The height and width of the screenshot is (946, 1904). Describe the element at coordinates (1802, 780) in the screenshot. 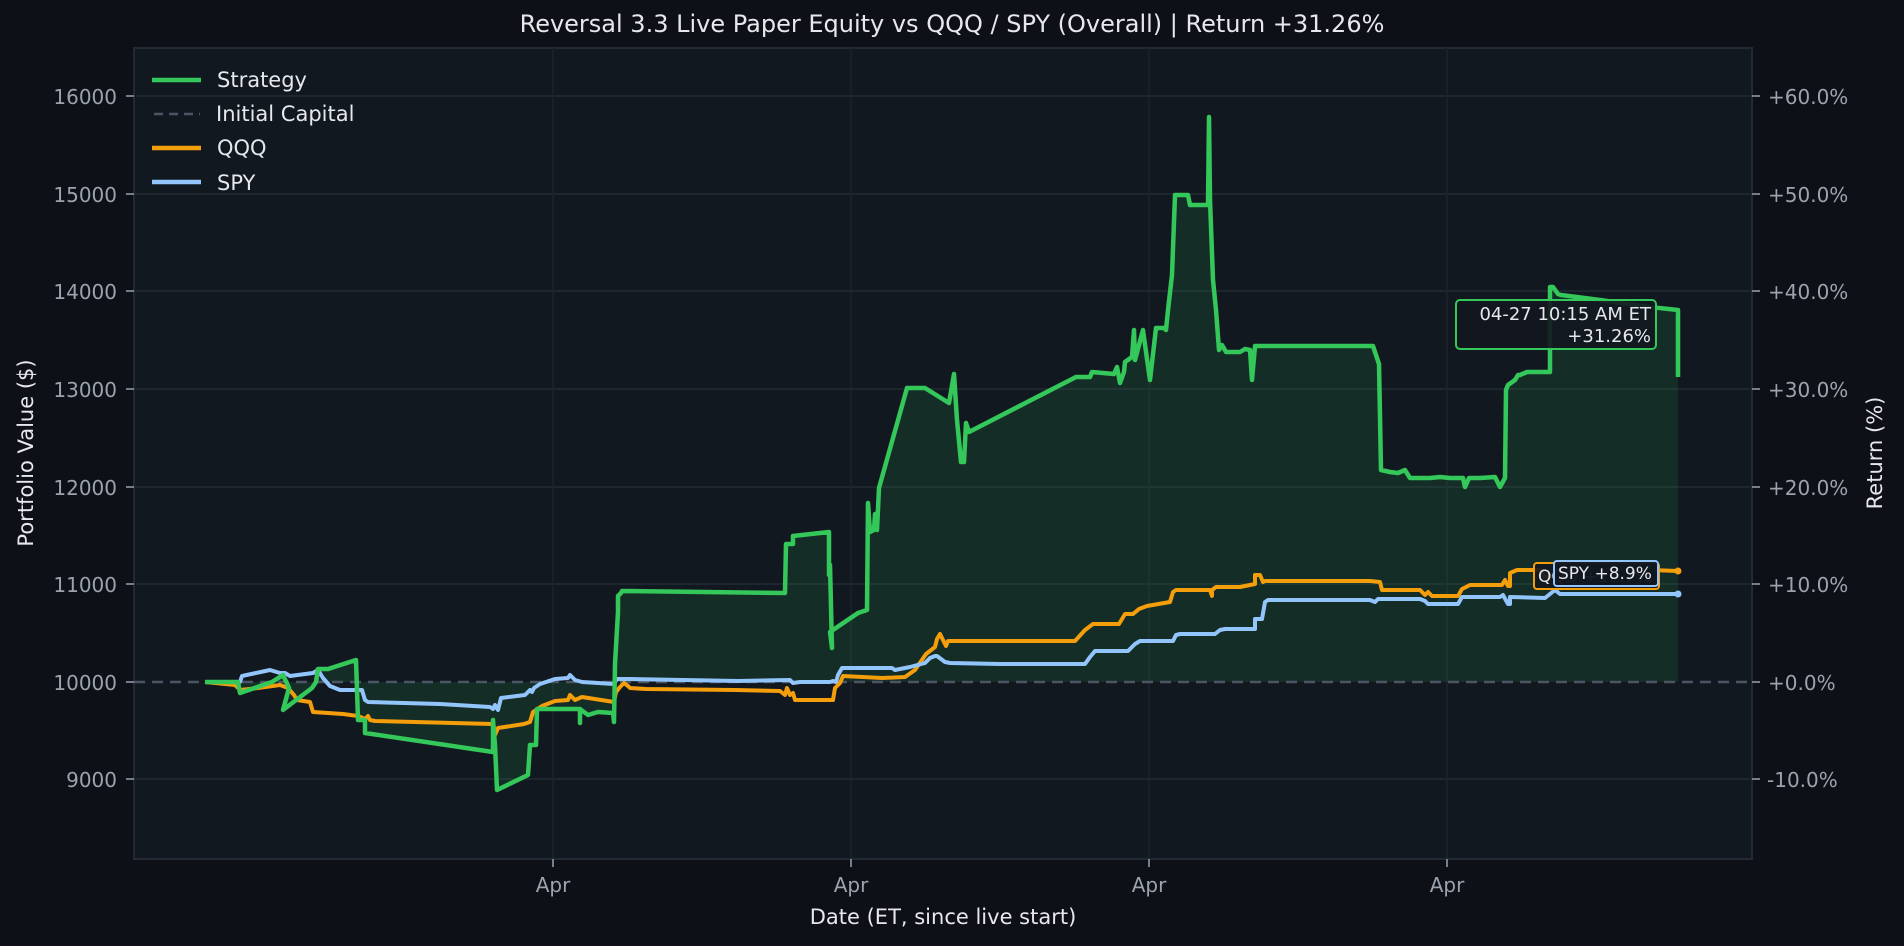

I see `right-tick-label: -10.0%` at that location.